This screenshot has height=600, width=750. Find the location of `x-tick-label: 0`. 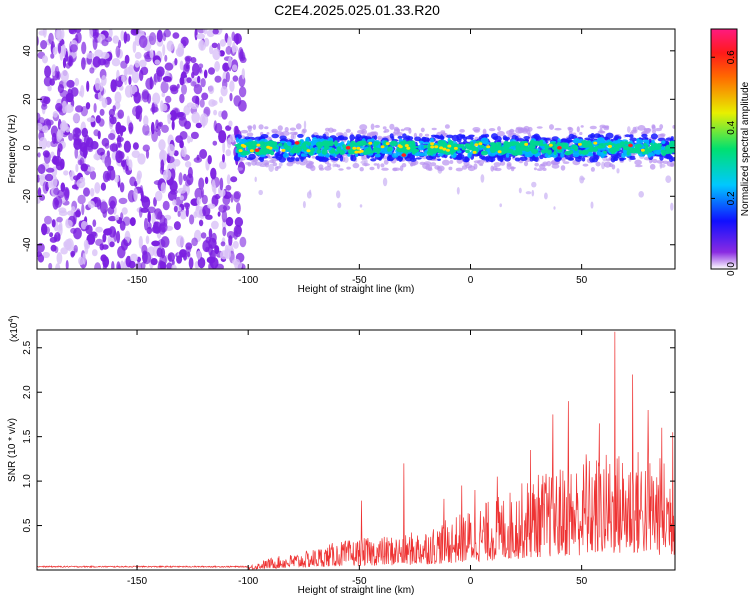

x-tick-label: 0 is located at coordinates (471, 581).